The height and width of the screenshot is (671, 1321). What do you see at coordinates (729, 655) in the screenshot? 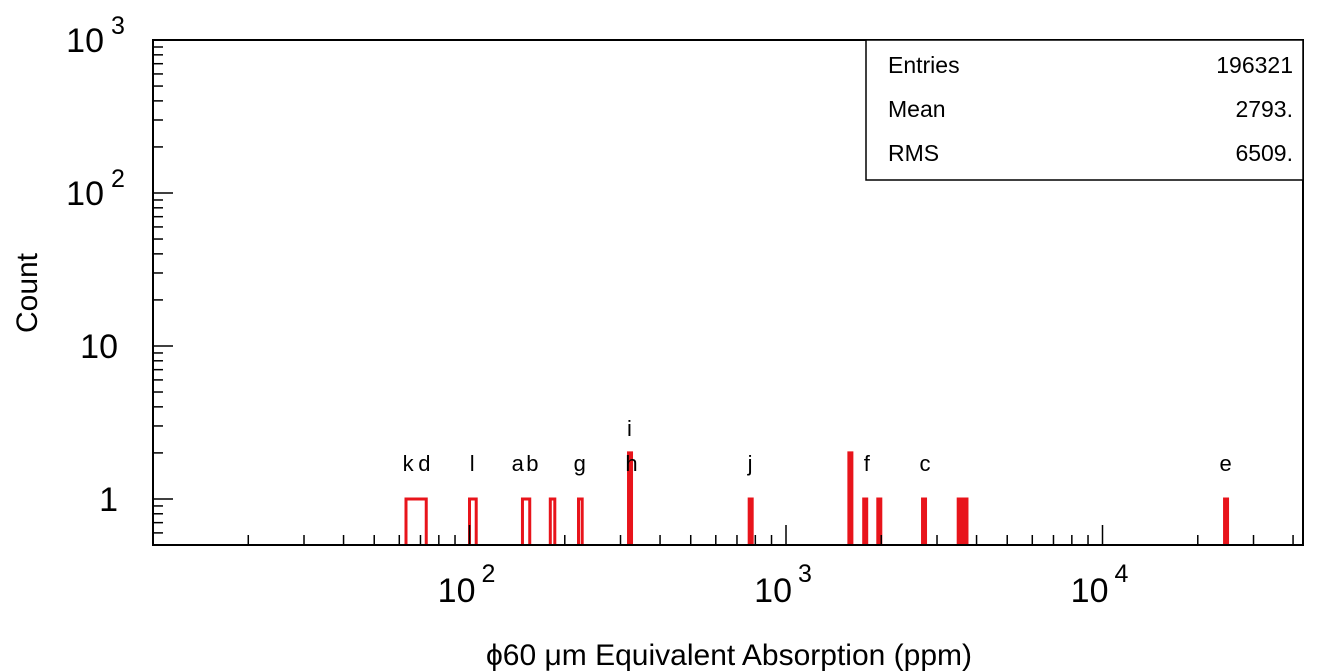
I see `x-axis-label: ϕ60 μm Equivalent Absorption (ppm)` at bounding box center [729, 655].